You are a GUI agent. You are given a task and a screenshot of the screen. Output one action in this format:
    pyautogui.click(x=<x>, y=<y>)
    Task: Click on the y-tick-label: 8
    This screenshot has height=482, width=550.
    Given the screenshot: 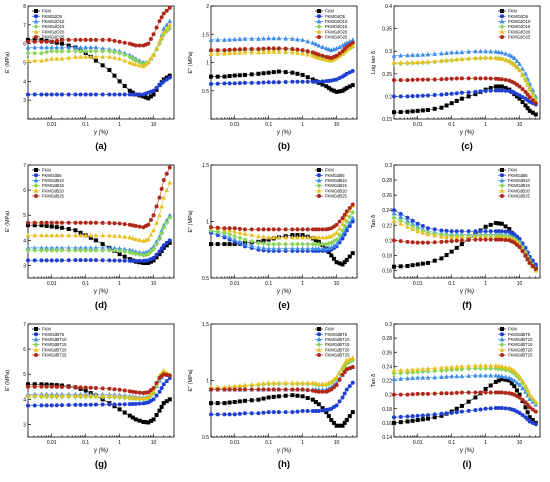 What is the action you would take?
    pyautogui.click(x=24, y=7)
    